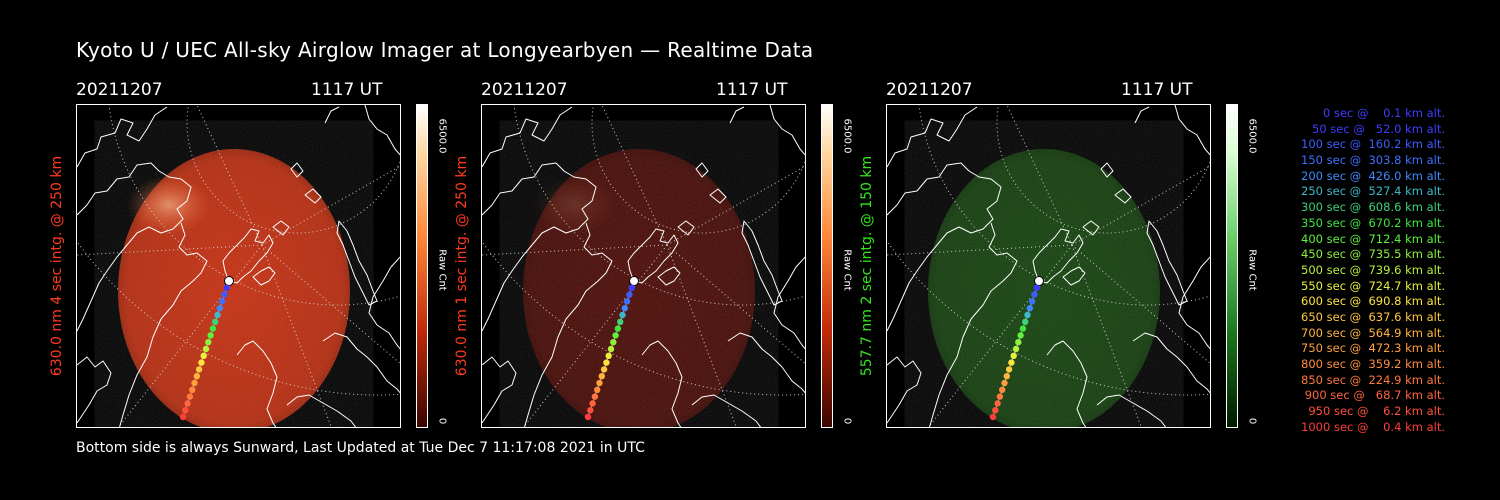  I want to click on legend-row: 0 sec @ 0.1 km alt., so click(1383, 113).